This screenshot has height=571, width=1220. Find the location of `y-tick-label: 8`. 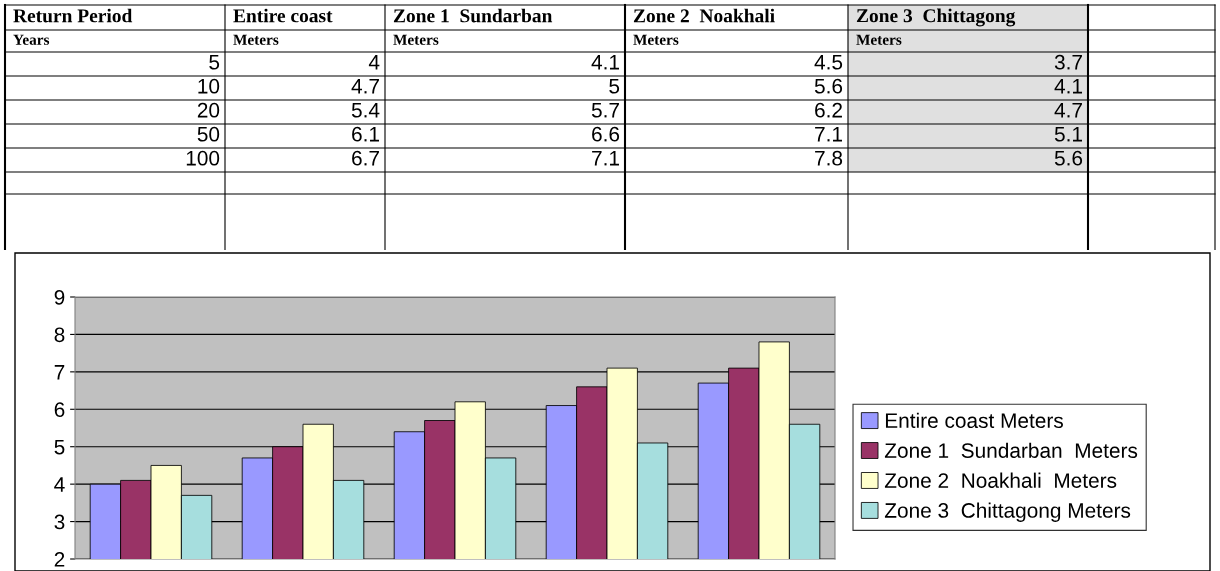

y-tick-label: 8 is located at coordinates (59, 335).